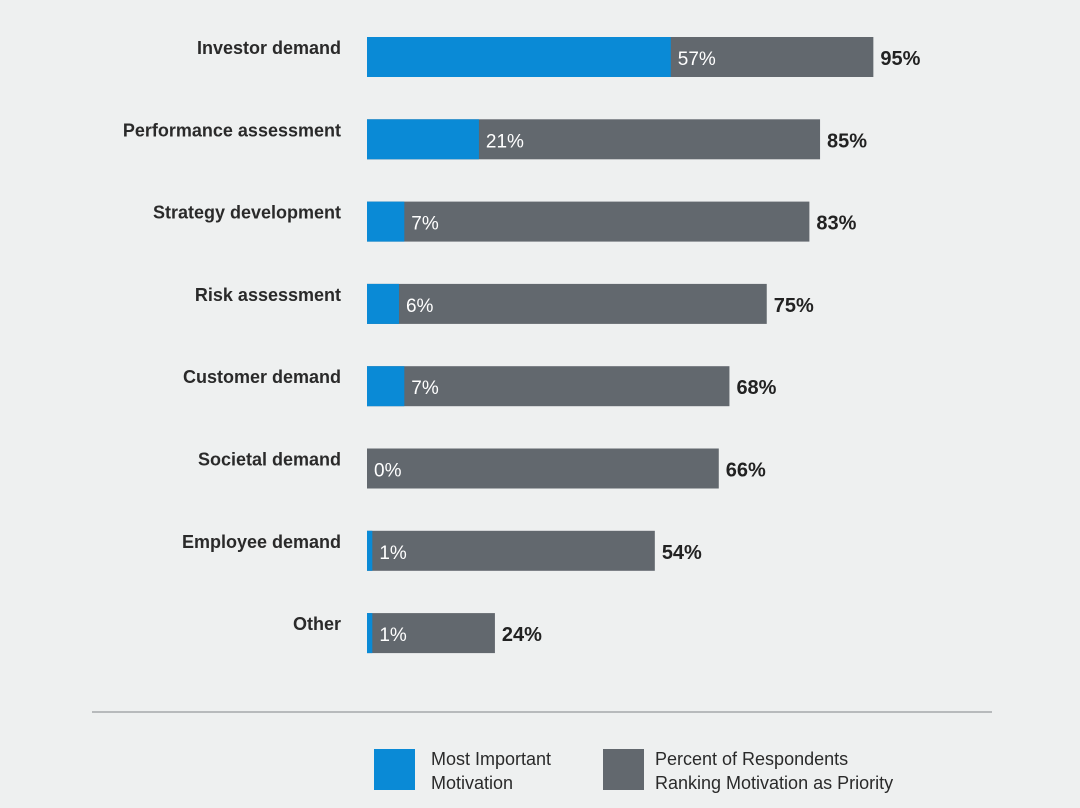 This screenshot has height=808, width=1080. I want to click on legend-label: Most Important, so click(491, 759).